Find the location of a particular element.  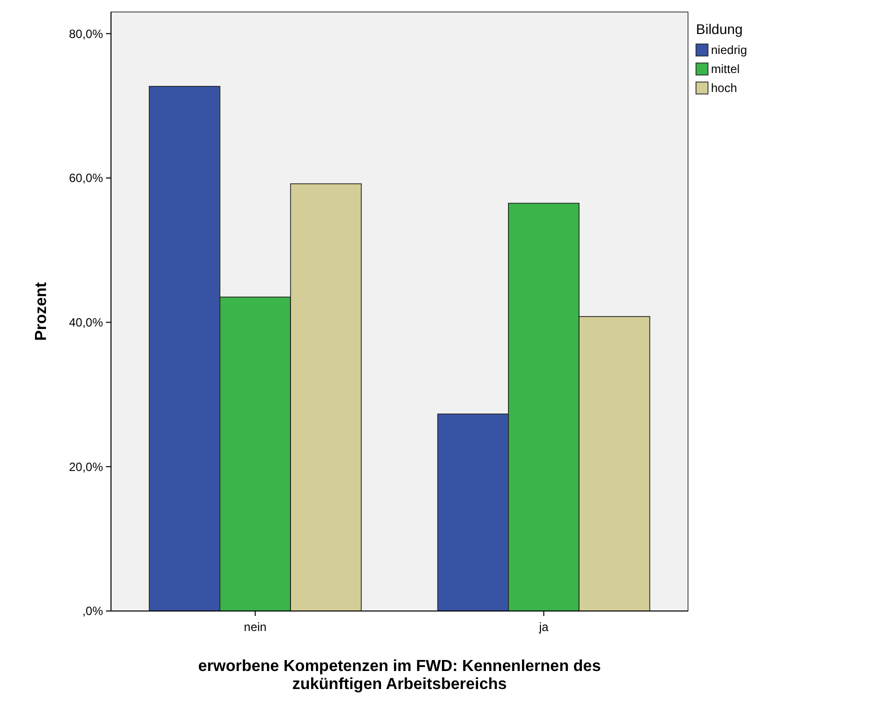

y-tick-label: 80,0% is located at coordinates (86, 33).